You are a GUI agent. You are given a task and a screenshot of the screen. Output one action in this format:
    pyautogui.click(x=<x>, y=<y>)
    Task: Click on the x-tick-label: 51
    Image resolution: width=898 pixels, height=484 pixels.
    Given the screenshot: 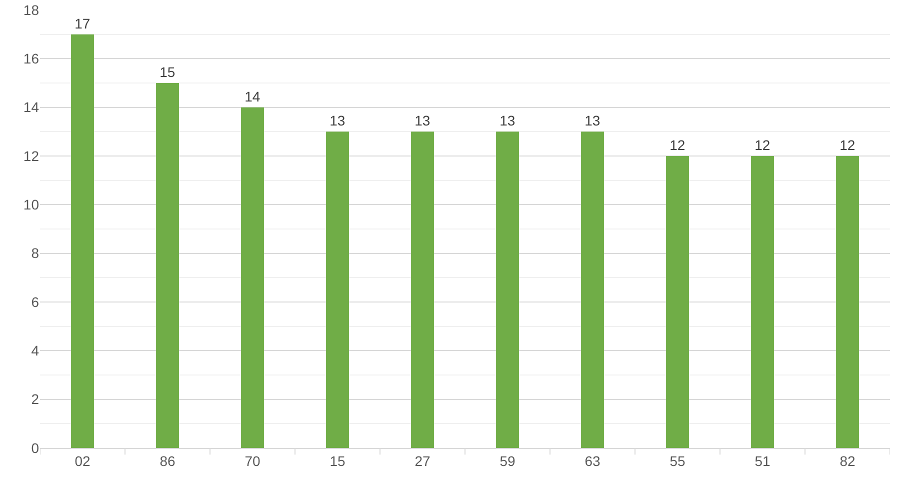 What is the action you would take?
    pyautogui.click(x=762, y=460)
    